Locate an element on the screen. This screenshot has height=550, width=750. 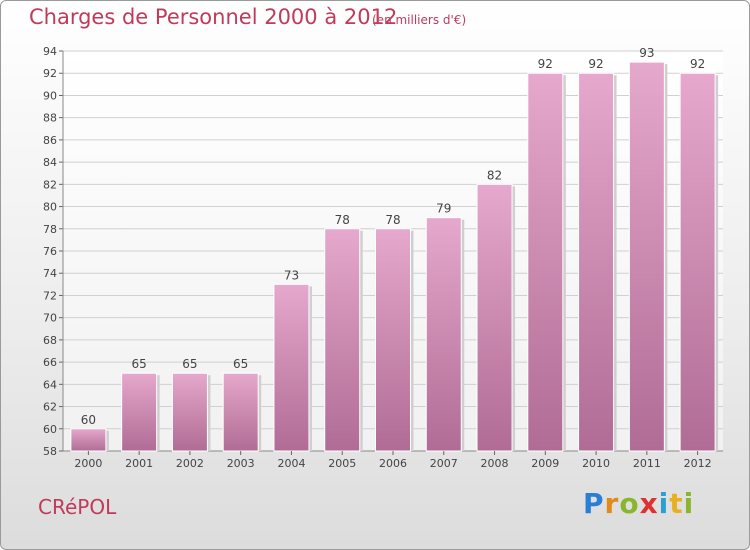
logo-letter: o is located at coordinates (629, 503).